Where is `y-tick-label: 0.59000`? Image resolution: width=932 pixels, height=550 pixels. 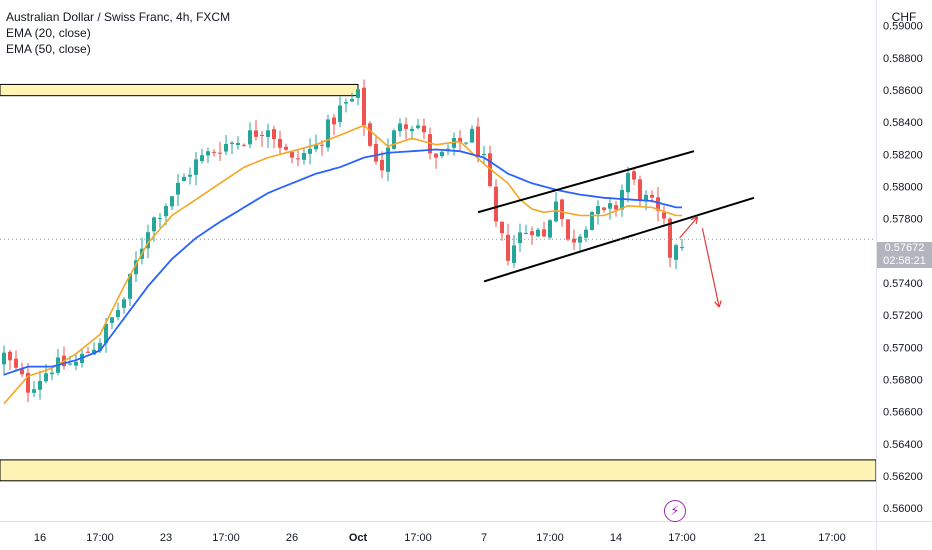
y-tick-label: 0.59000 is located at coordinates (903, 27).